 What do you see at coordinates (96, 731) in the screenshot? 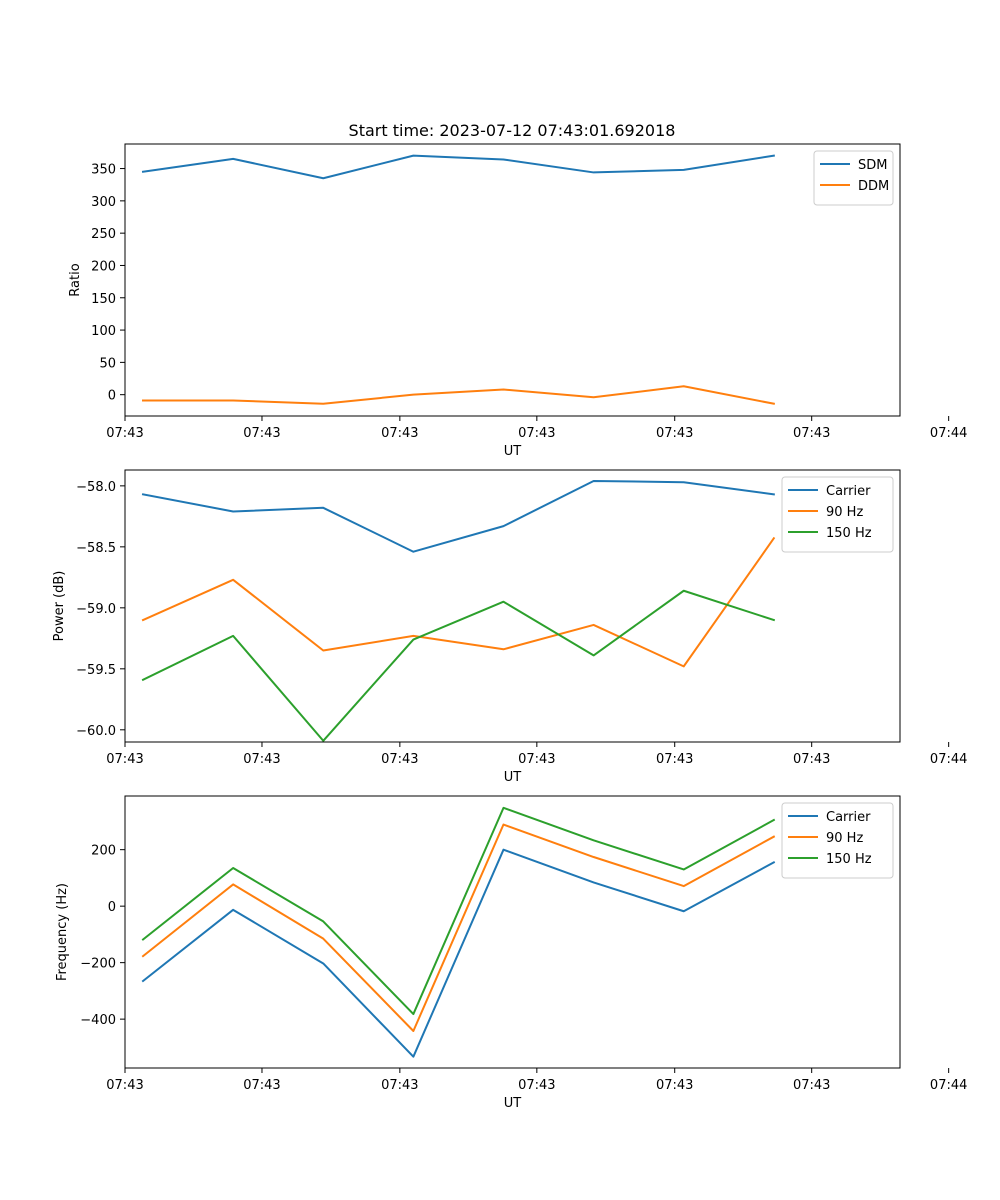
I see `y-tick-label: −60.0` at bounding box center [96, 731].